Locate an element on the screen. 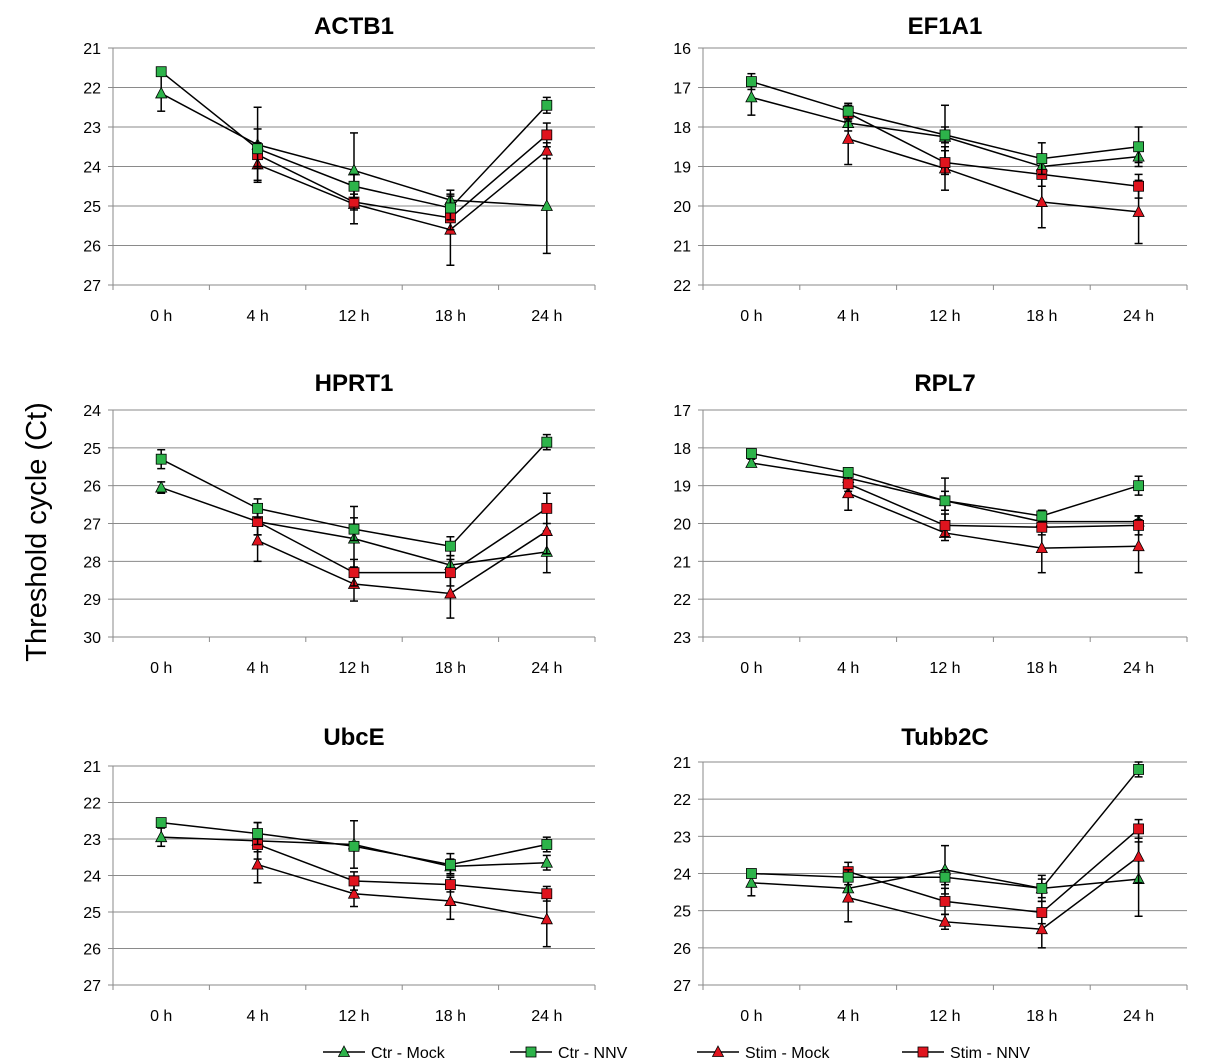  panel-title: ACTB1 is located at coordinates (354, 26).